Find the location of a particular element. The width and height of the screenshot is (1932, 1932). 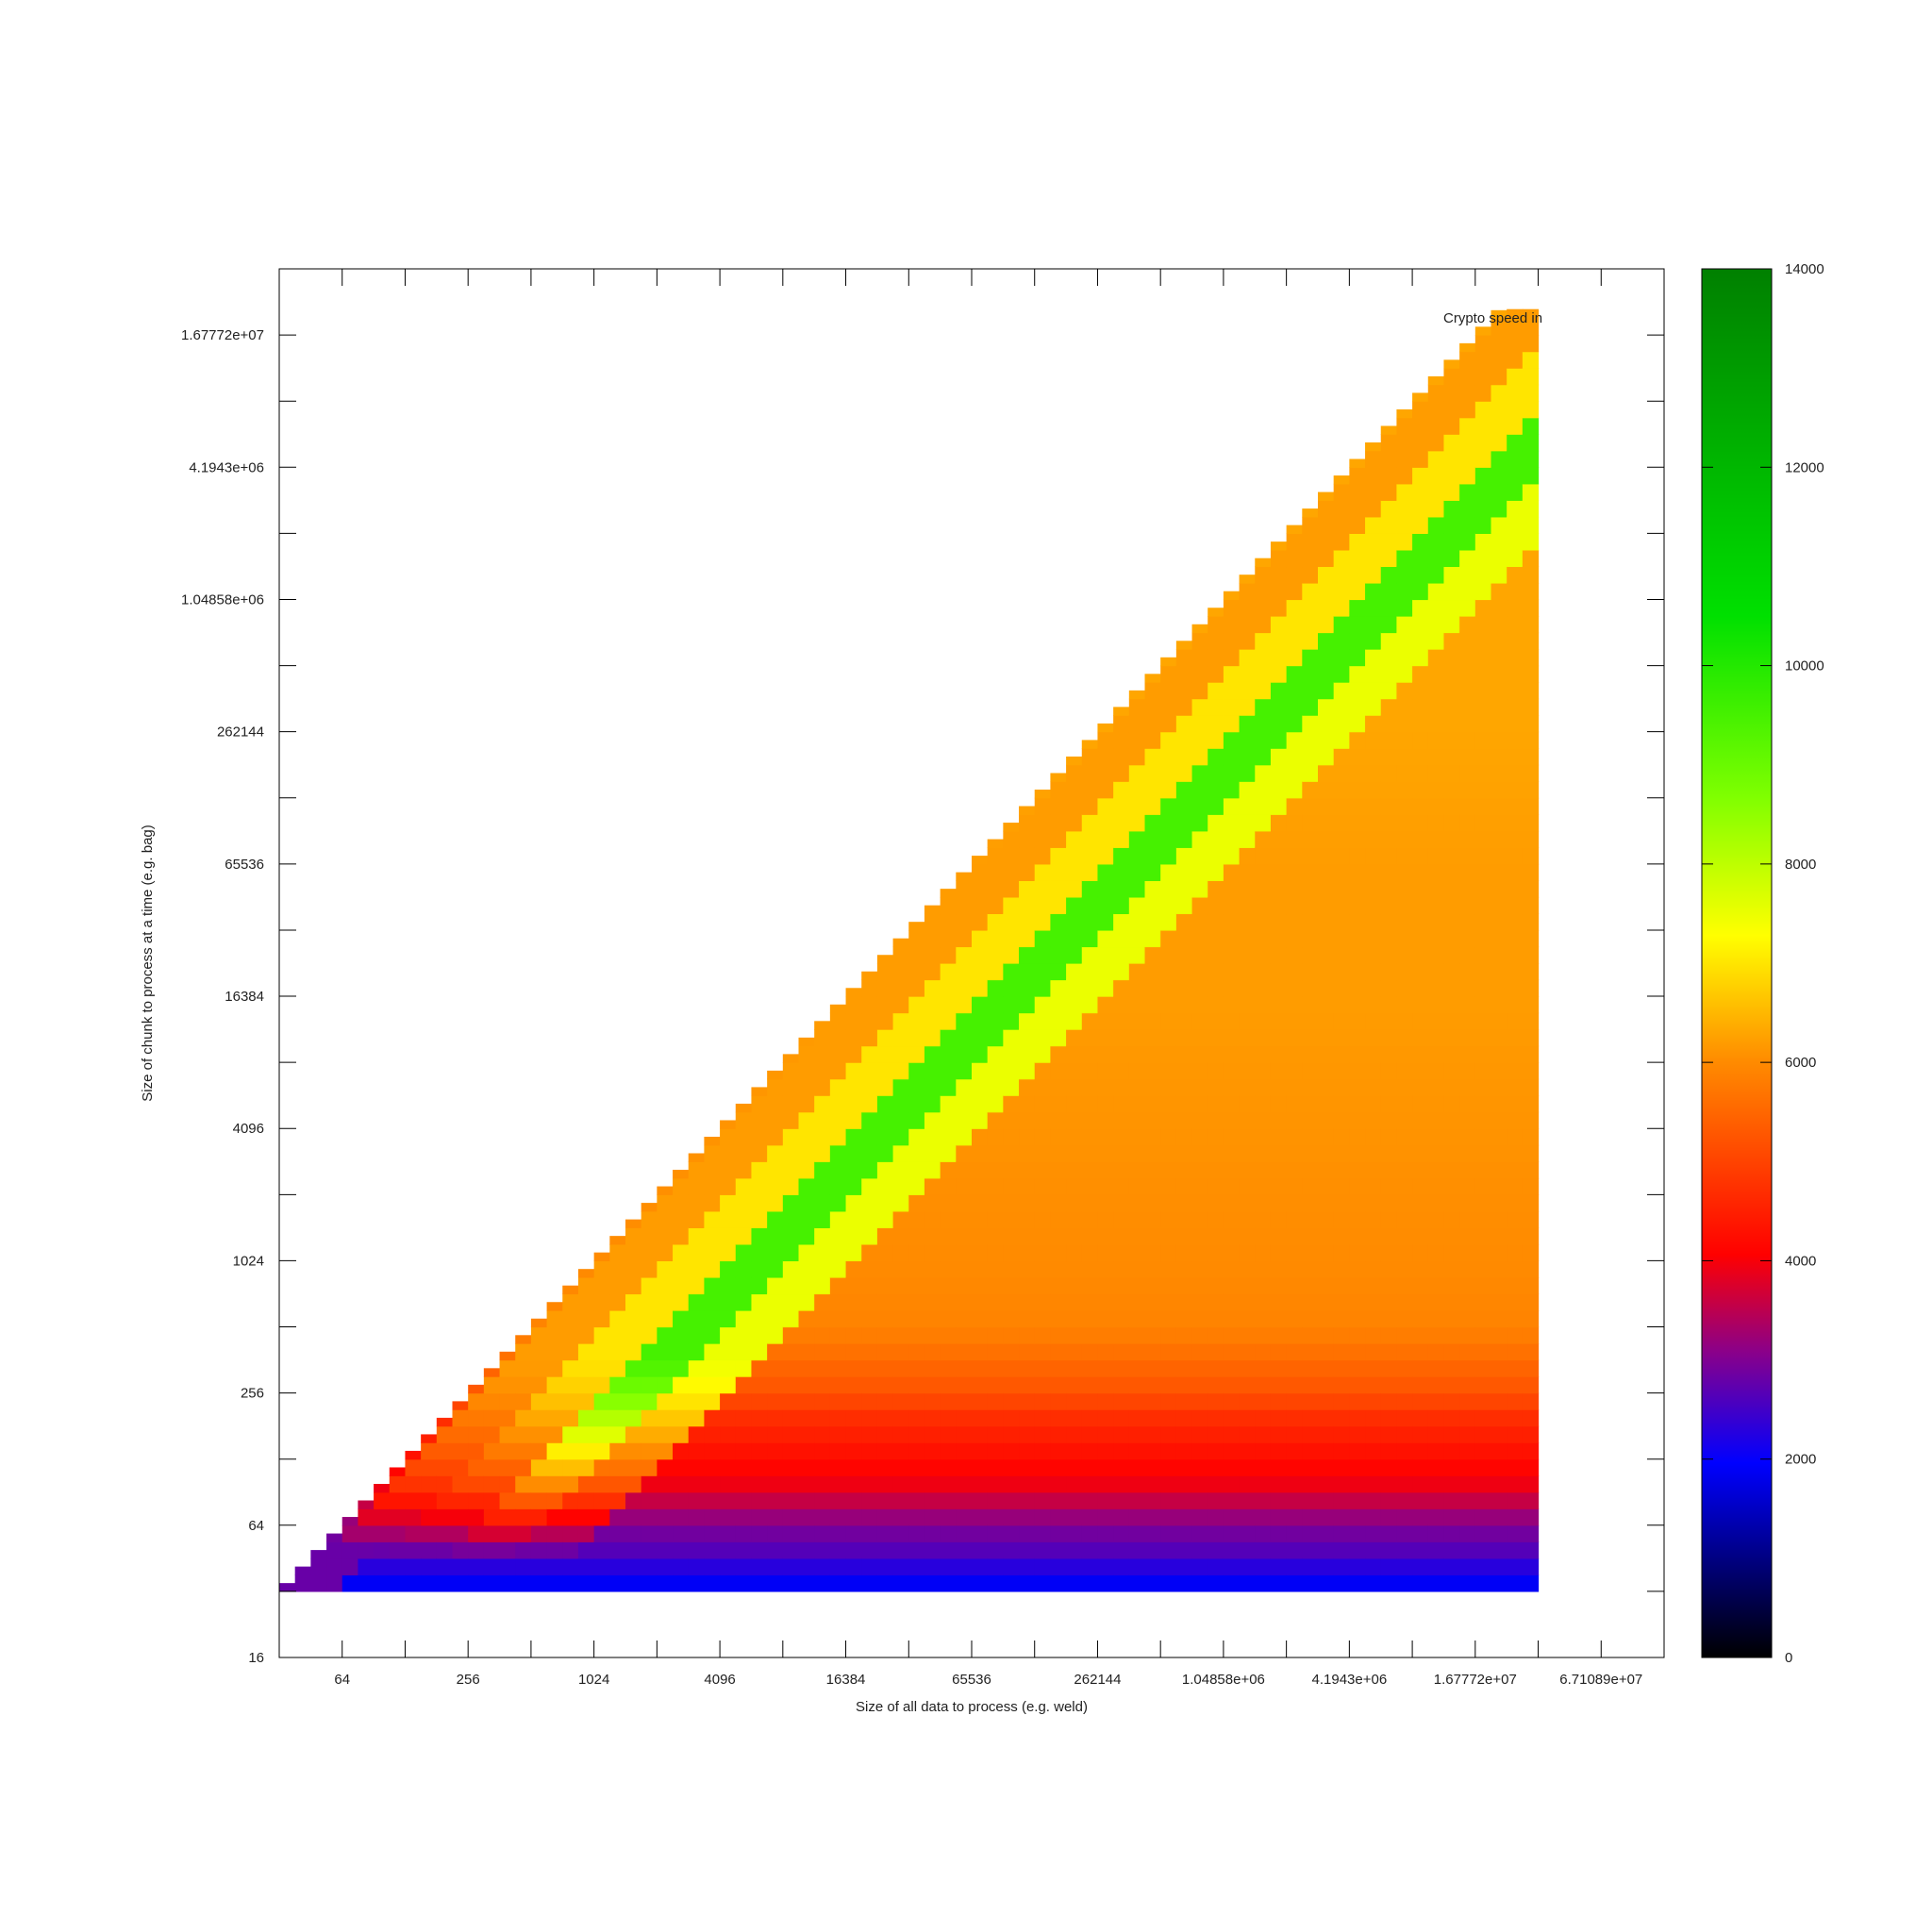

x-tick-label: 16384 is located at coordinates (846, 1680).